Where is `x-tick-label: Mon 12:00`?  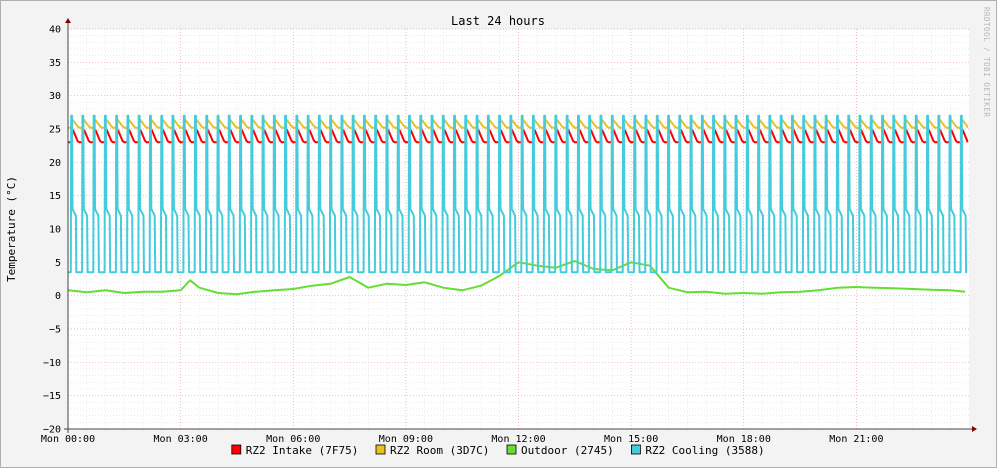 x-tick-label: Mon 12:00 is located at coordinates (518, 439).